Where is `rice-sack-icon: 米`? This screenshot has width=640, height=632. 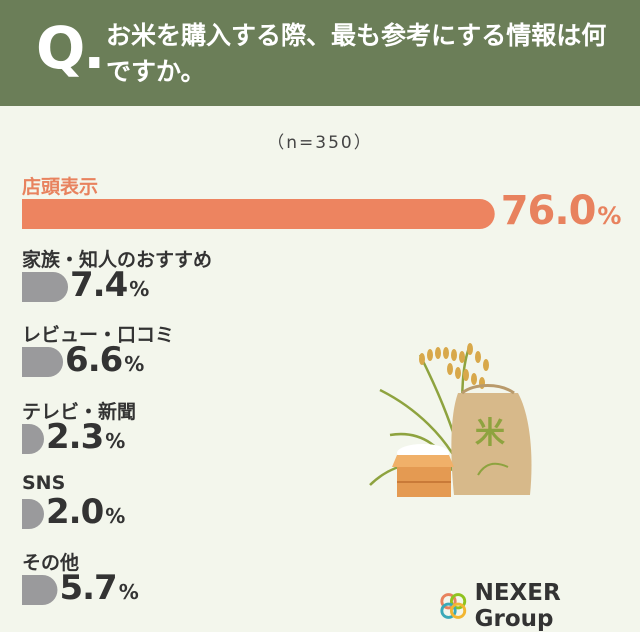 rice-sack-icon: 米 is located at coordinates (491, 439).